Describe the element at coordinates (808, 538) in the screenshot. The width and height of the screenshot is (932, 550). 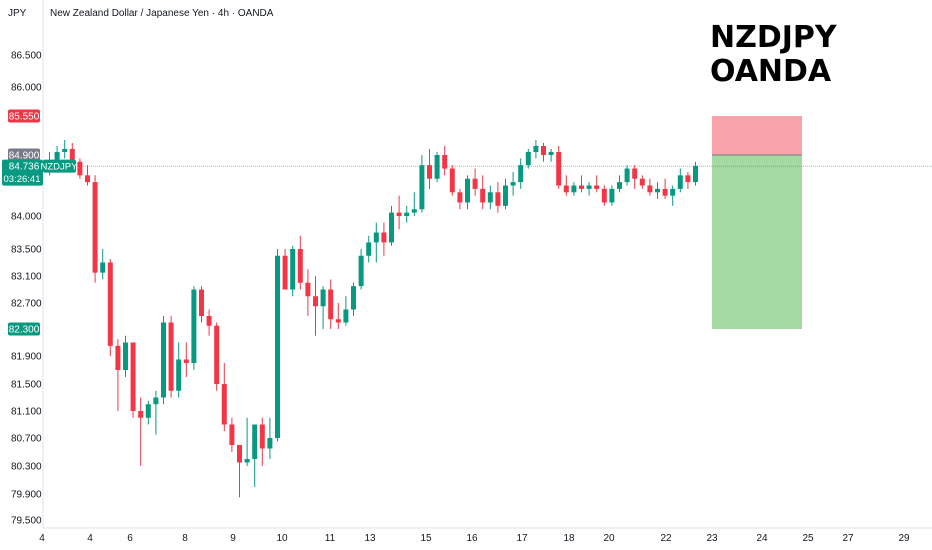
I see `time-tick-label: 25` at that location.